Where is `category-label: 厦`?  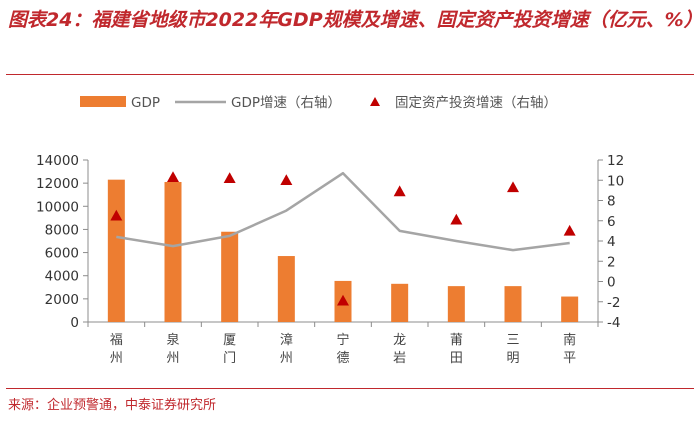
category-label: 厦 is located at coordinates (229, 340).